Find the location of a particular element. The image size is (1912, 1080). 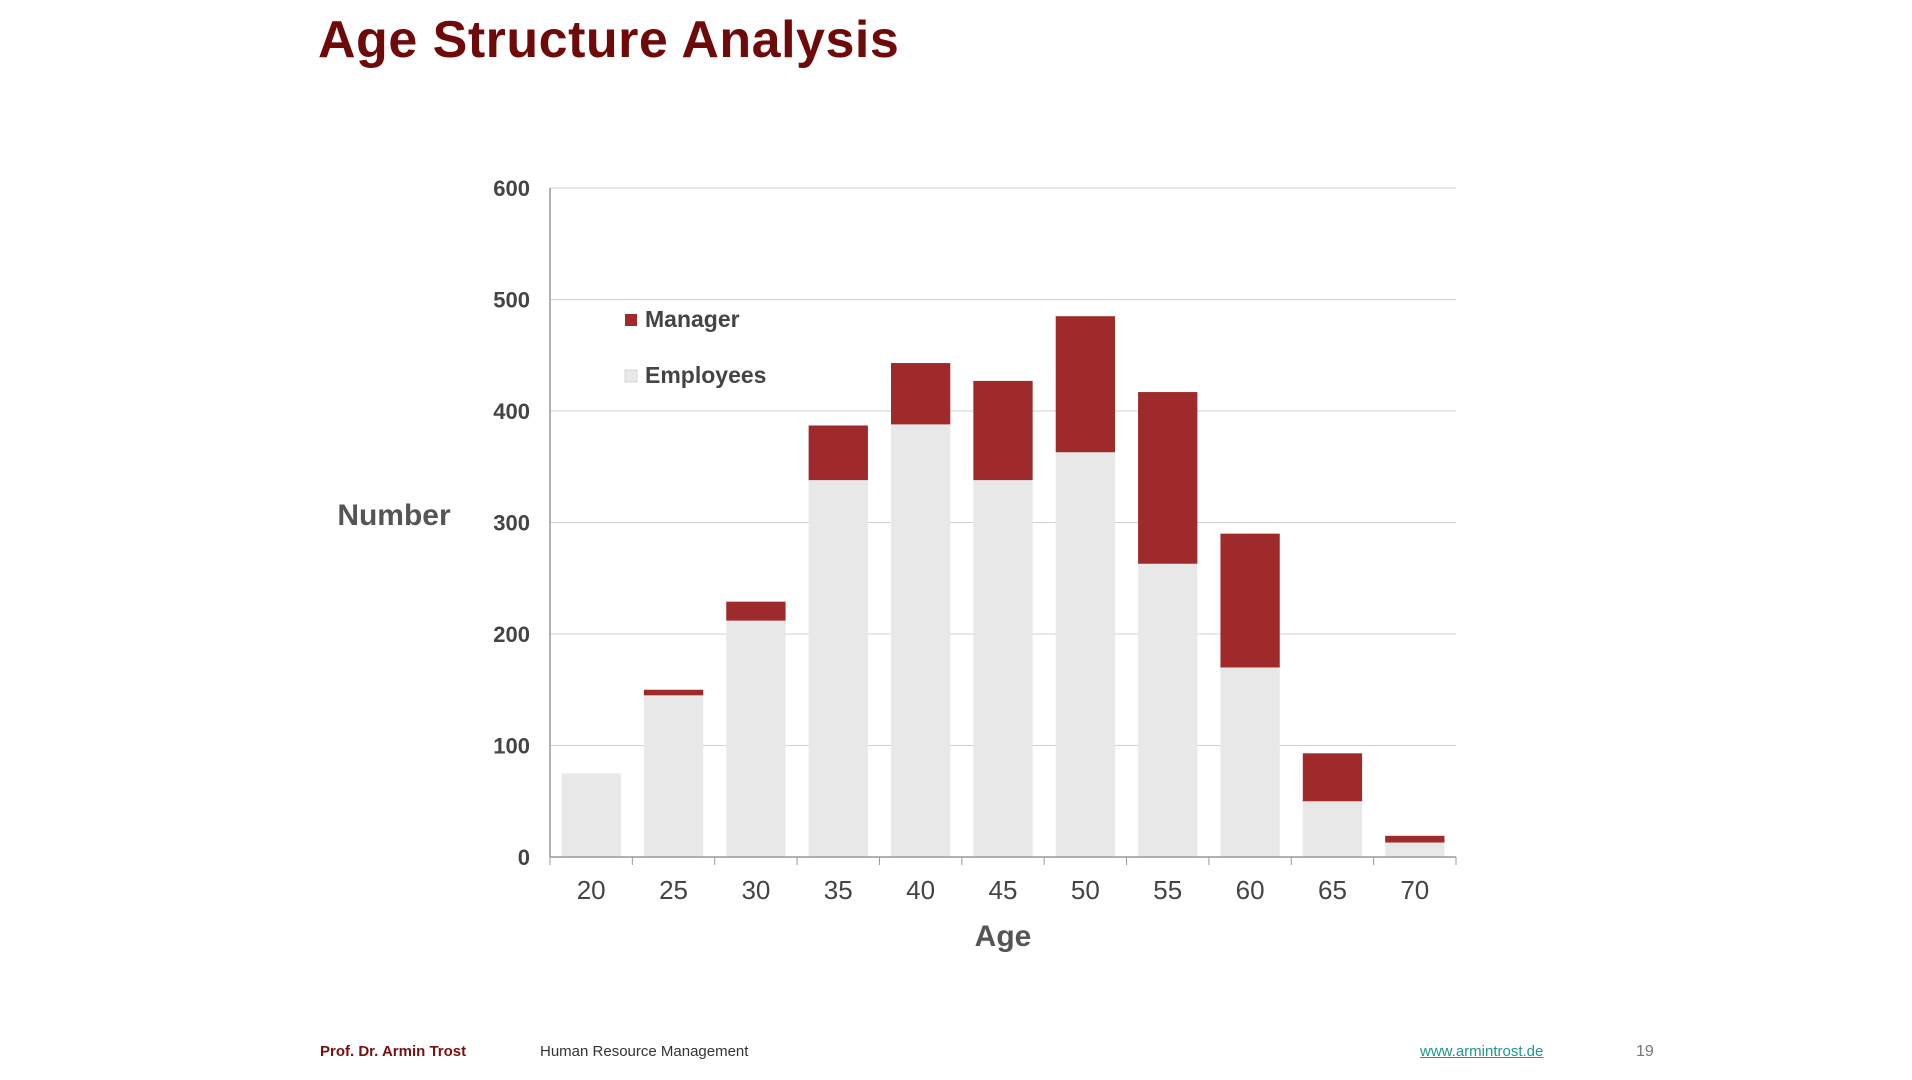

y-tick-labels: 0 100 200 300 400 500 600 is located at coordinates (511, 523).